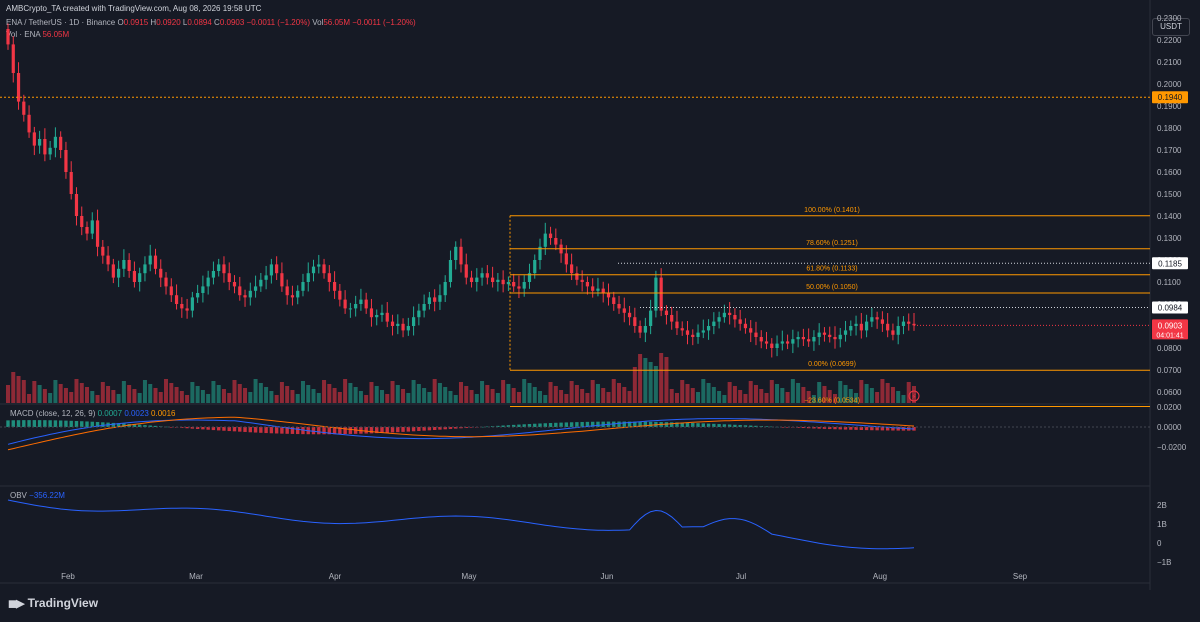  I want to click on price-tick-label: 0.2200, so click(1169, 40).